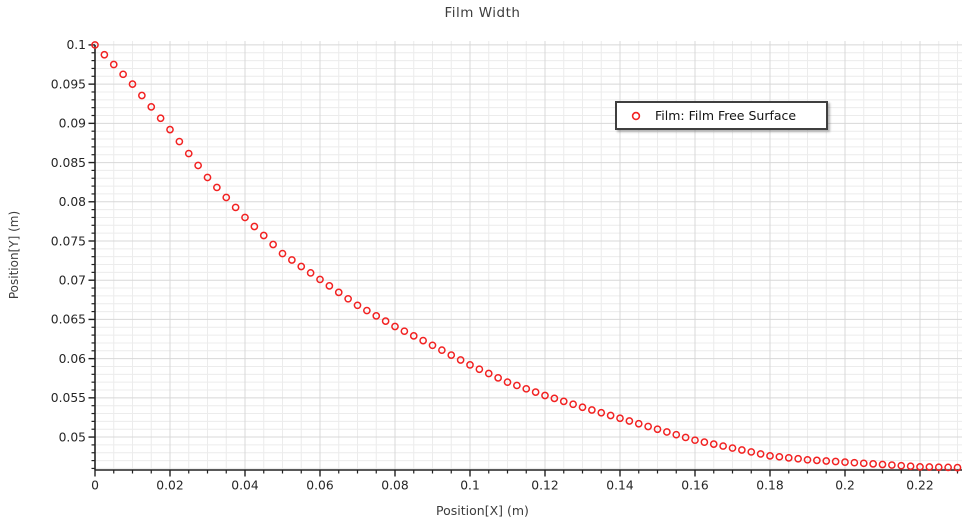  I want to click on svg-text: 0.085, so click(68, 163).